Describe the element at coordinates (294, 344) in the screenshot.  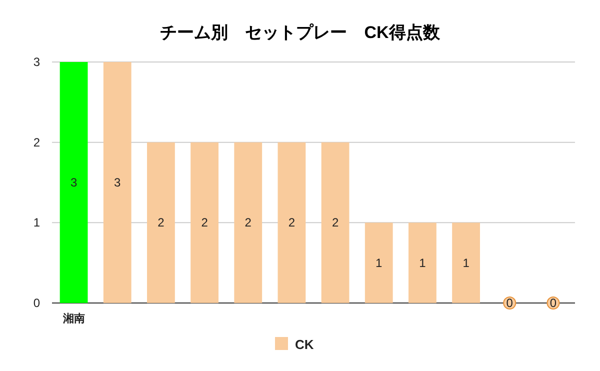
I see `legend: CK` at that location.